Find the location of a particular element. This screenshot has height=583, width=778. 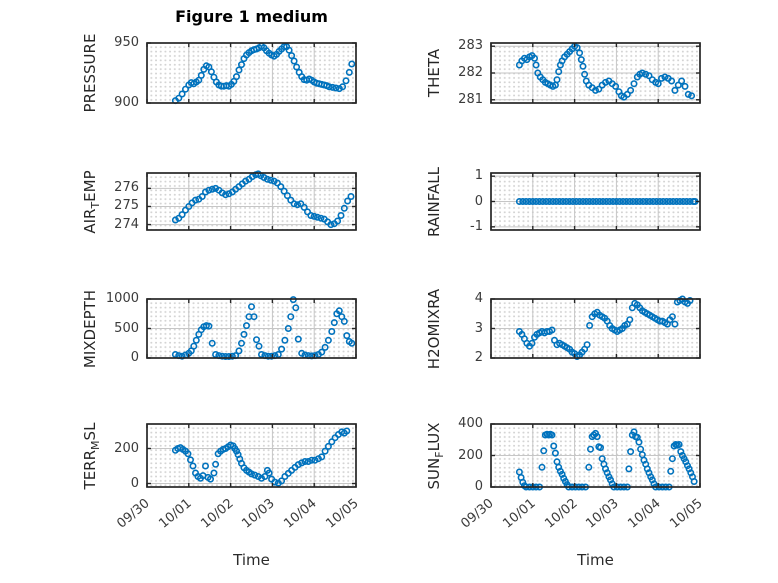

y-axis-label-pressure: PRESSURE is located at coordinates (90, 74).